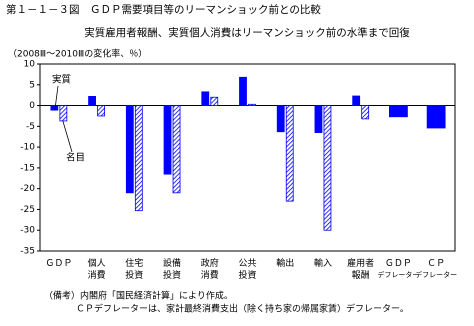  Describe the element at coordinates (134, 269) in the screenshot. I see `x-tick-label: 住宅投資` at that location.